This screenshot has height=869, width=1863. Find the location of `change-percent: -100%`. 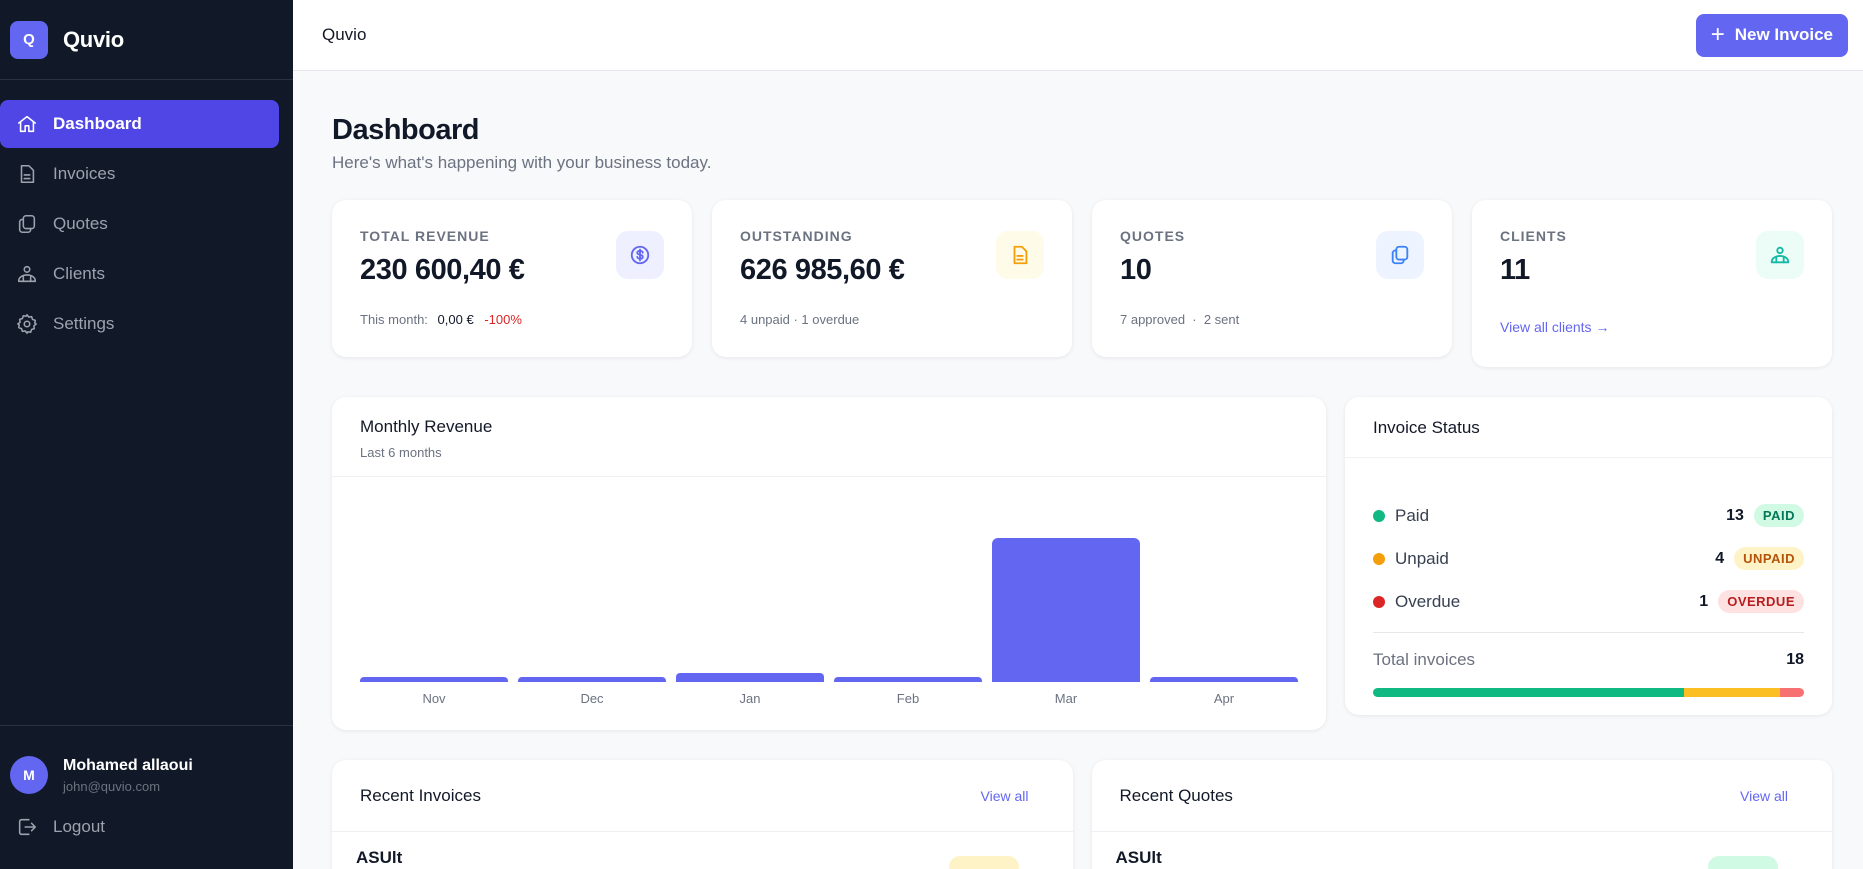

change-percent: -100% is located at coordinates (503, 319).